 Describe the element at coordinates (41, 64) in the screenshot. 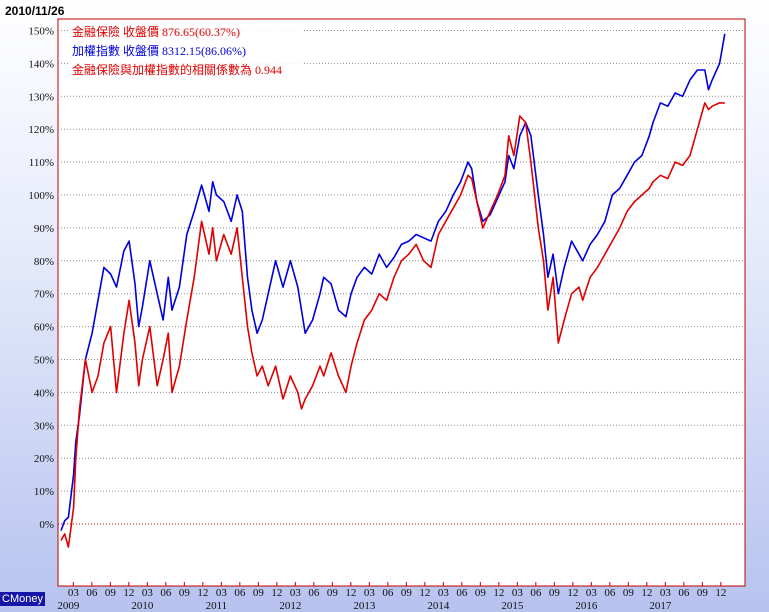

I see `y-tick-label: 140%` at that location.